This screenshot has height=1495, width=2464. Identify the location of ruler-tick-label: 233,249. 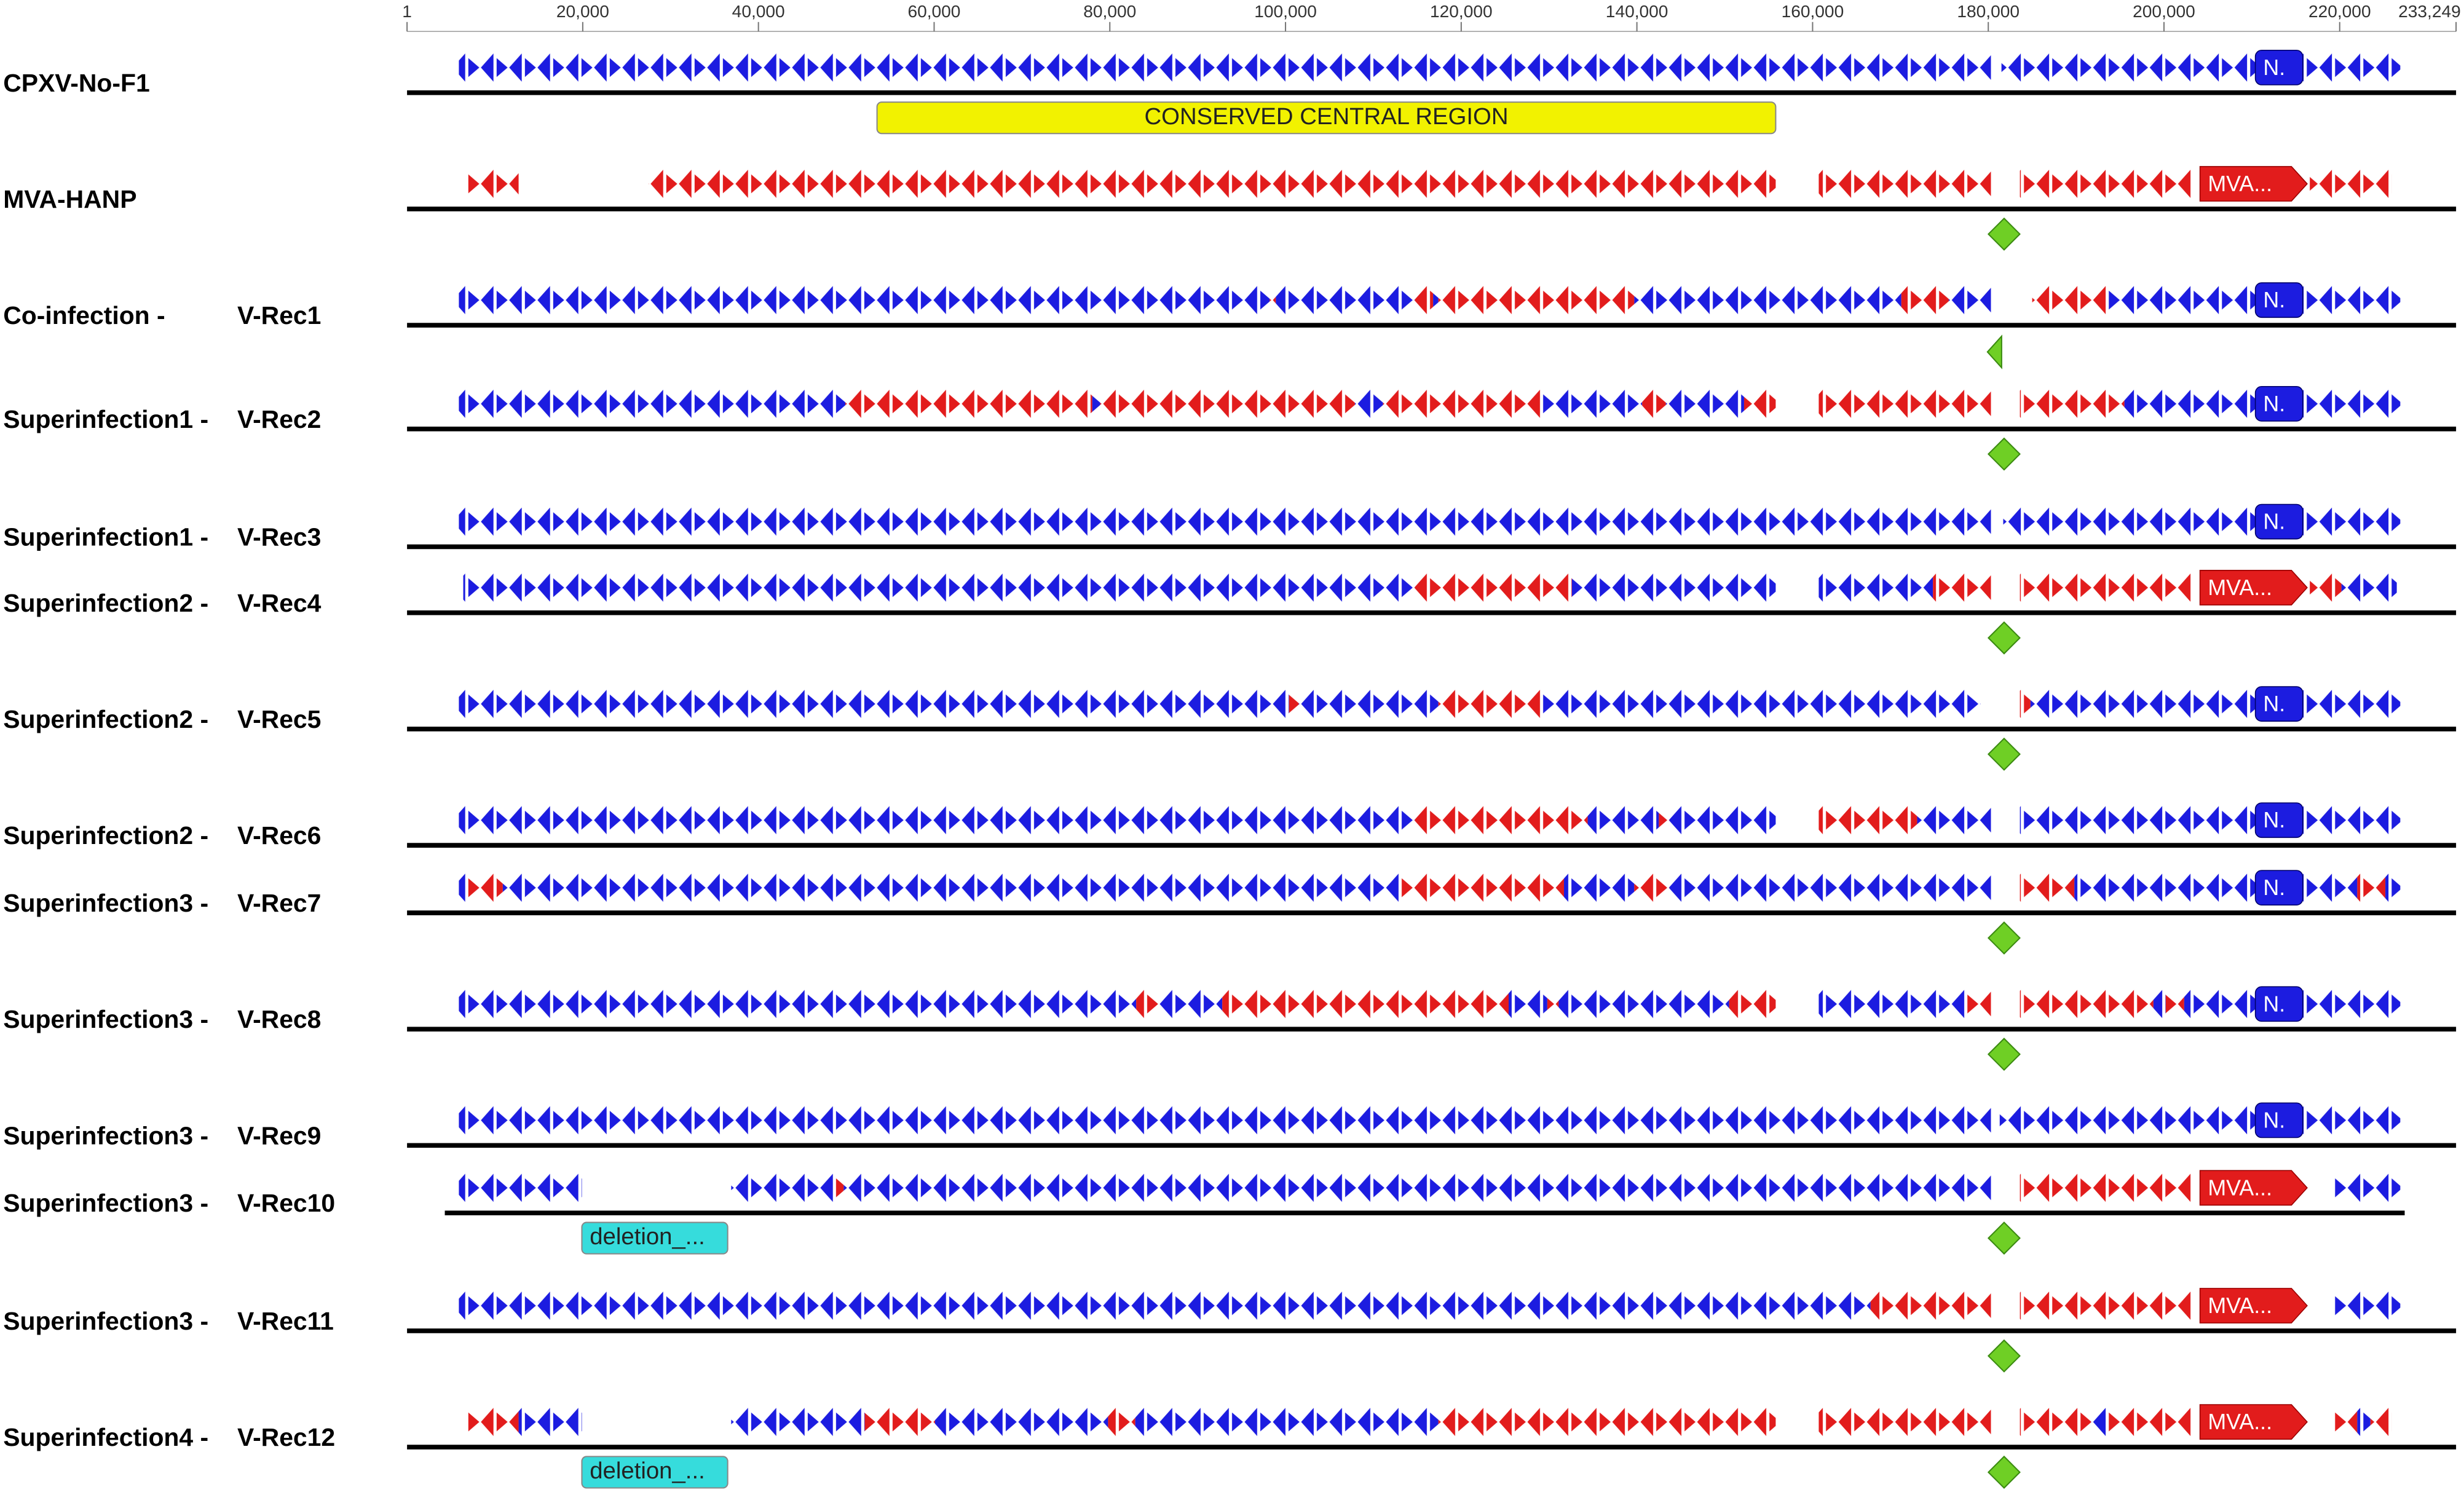
(2429, 12).